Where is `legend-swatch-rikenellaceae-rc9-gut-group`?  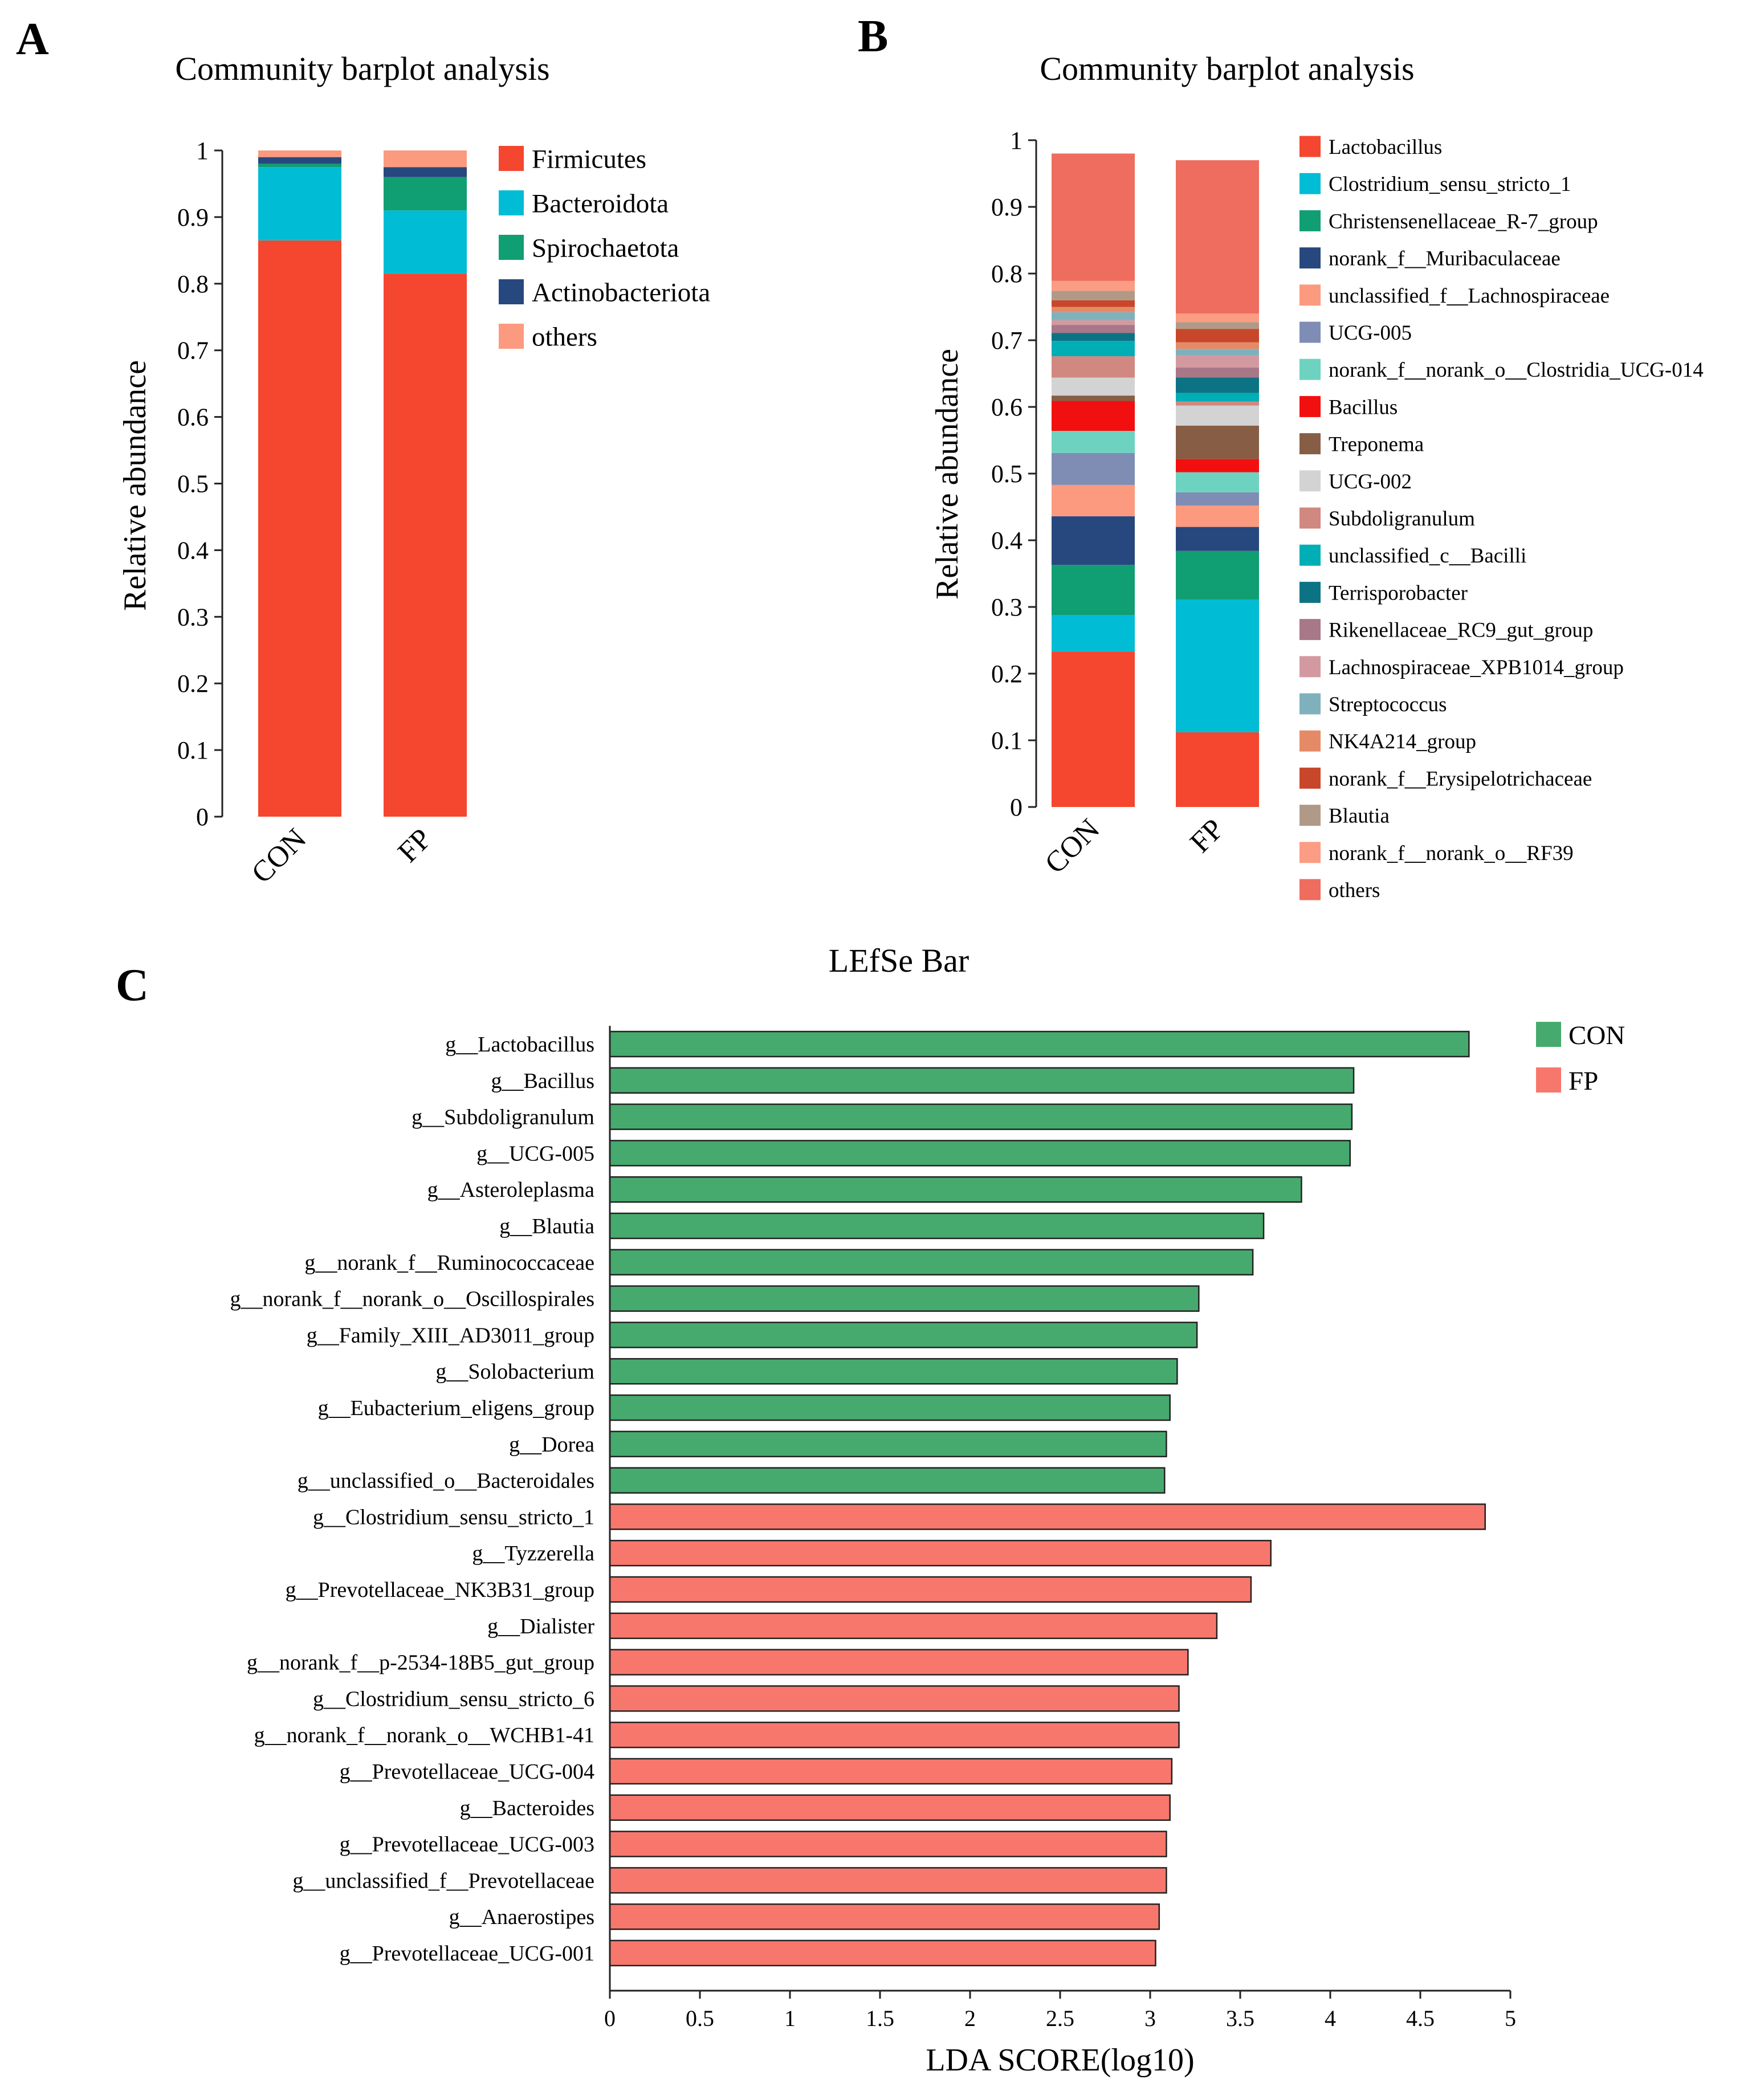
legend-swatch-rikenellaceae-rc9-gut-group is located at coordinates (1310, 630).